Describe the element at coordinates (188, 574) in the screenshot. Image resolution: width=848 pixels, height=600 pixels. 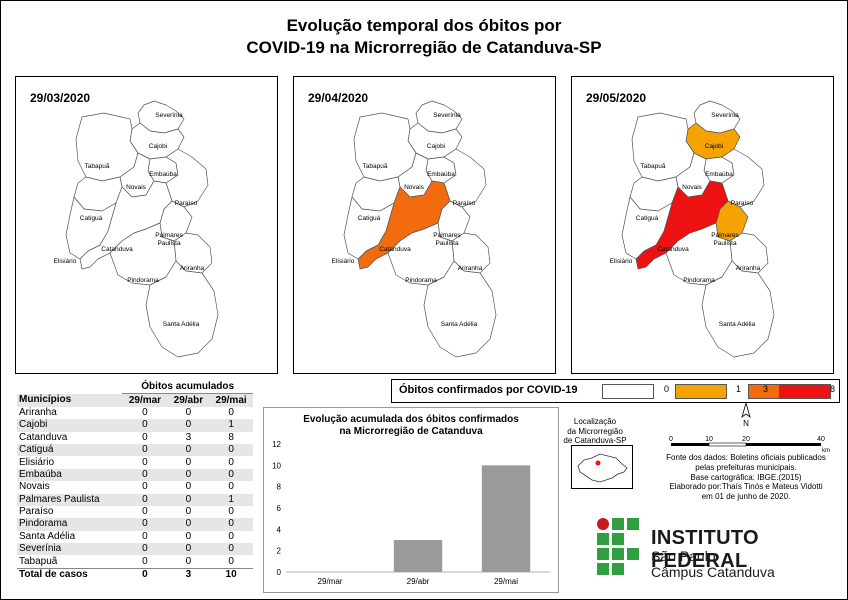
I see `table-total-cell: 3` at that location.